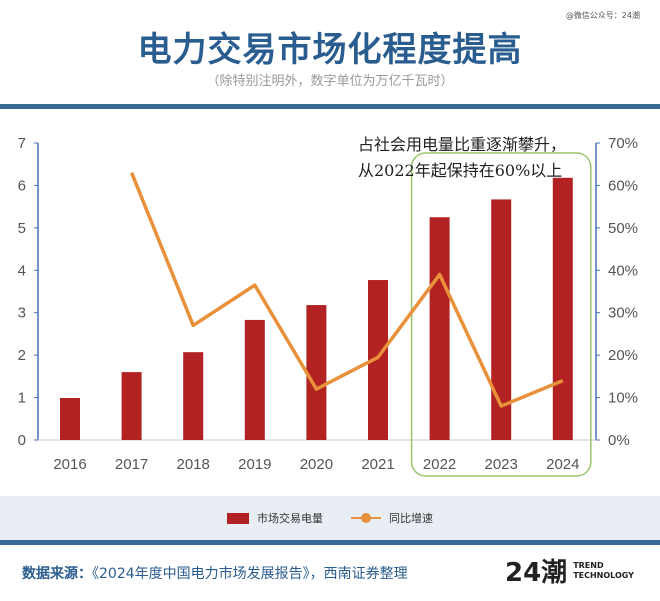  Describe the element at coordinates (22, 270) in the screenshot. I see `y-tick-label-left: 4` at that location.